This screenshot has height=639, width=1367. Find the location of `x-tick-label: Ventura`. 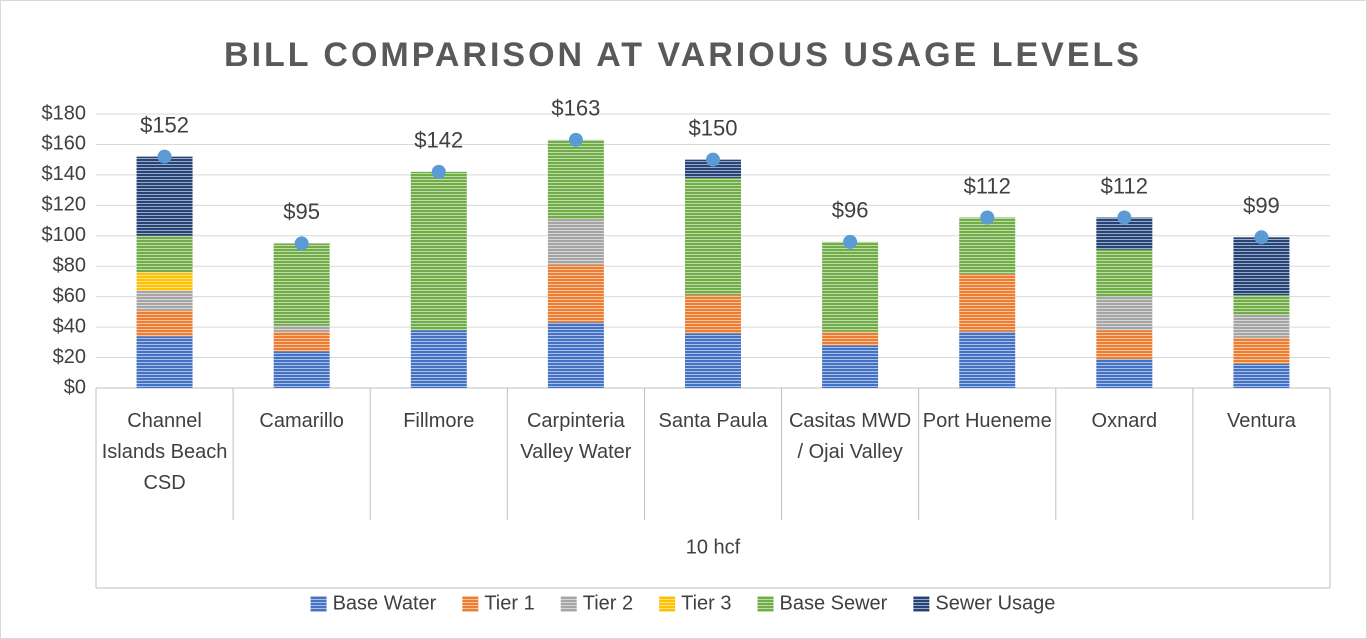

x-tick-label: Ventura is located at coordinates (1262, 421).